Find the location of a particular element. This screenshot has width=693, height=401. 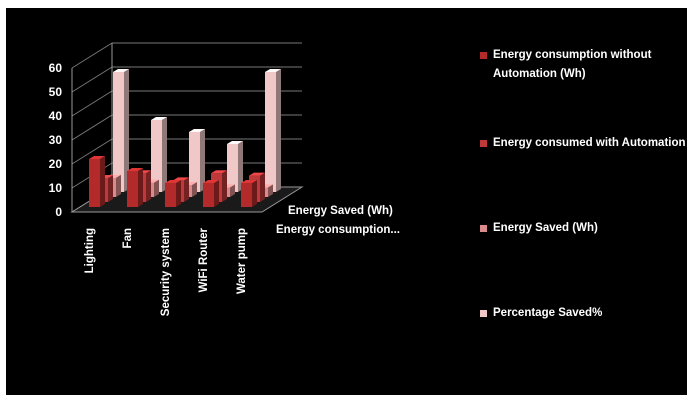

bar-side-s0-c4 is located at coordinates (254, 193).